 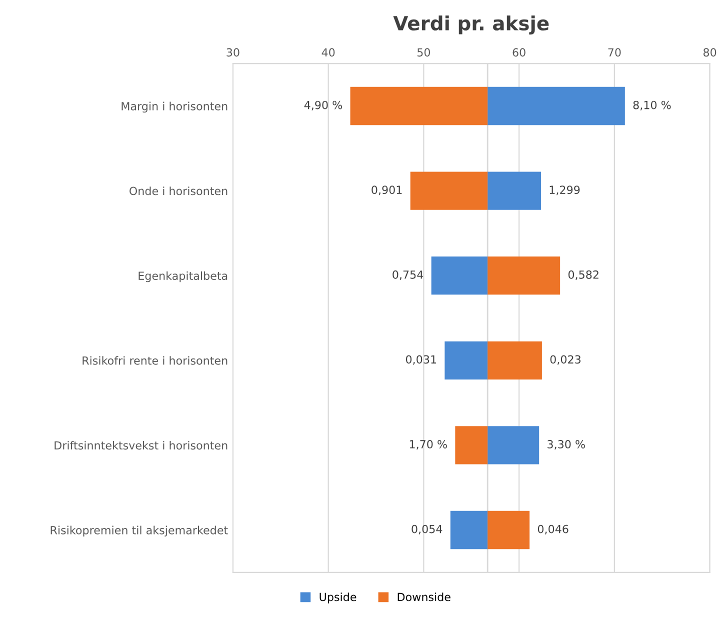 What do you see at coordinates (423, 52) in the screenshot?
I see `x-tick-label: 50` at bounding box center [423, 52].